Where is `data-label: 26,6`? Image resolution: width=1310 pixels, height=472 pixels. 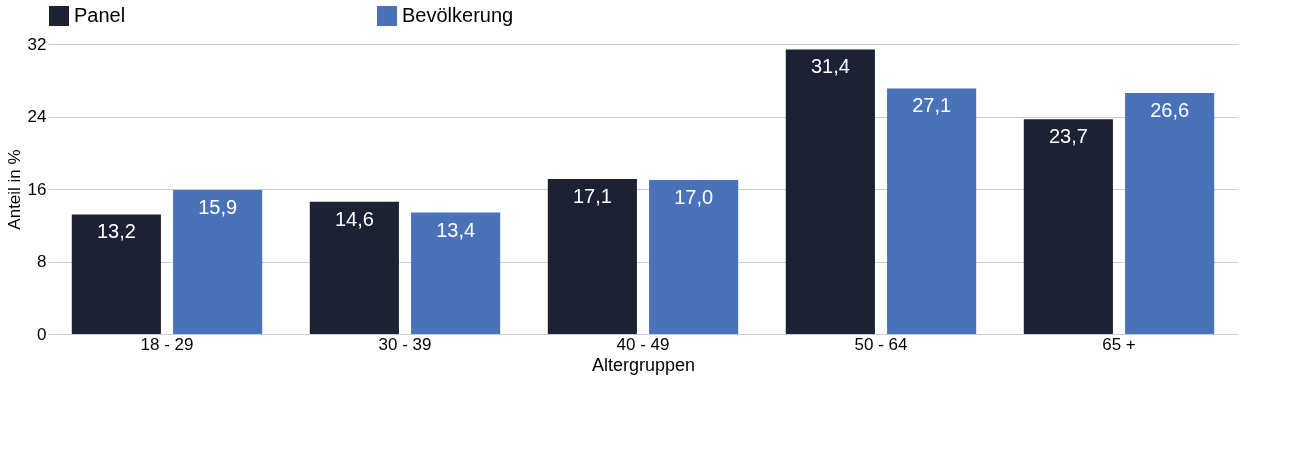
data-label: 26,6 is located at coordinates (1170, 109).